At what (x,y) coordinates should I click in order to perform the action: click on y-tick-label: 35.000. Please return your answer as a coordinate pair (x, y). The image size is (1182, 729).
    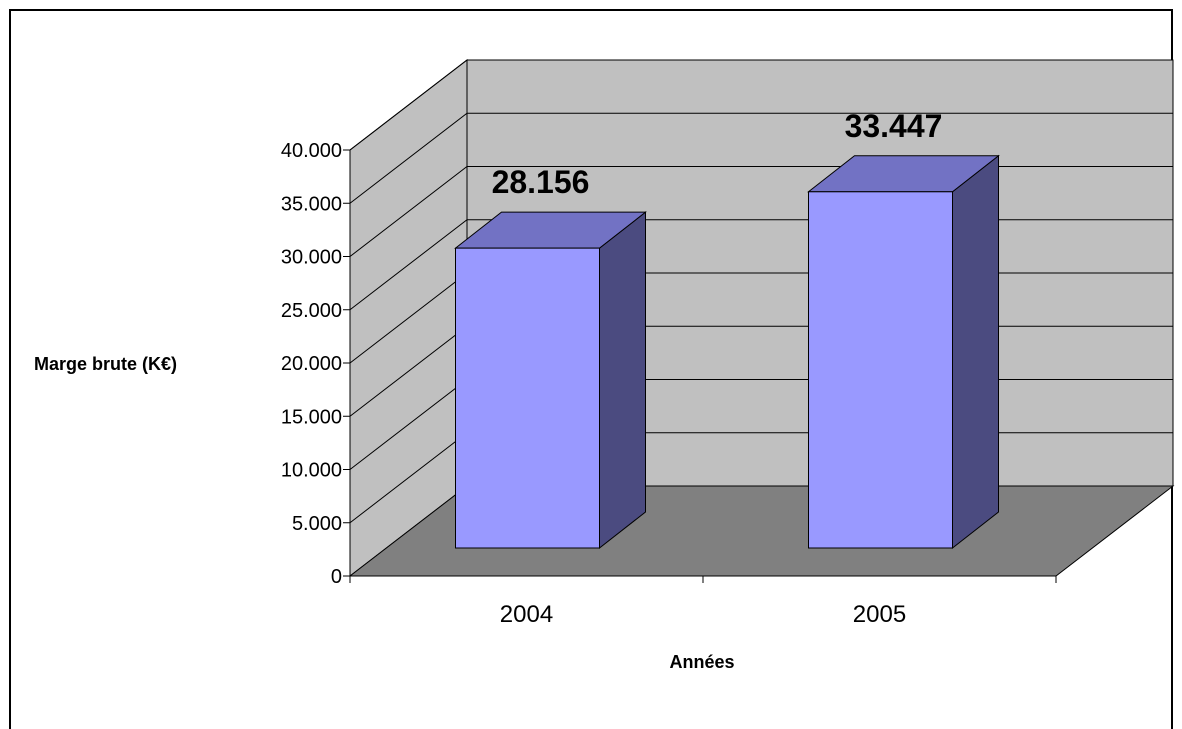
    Looking at the image, I should click on (311, 204).